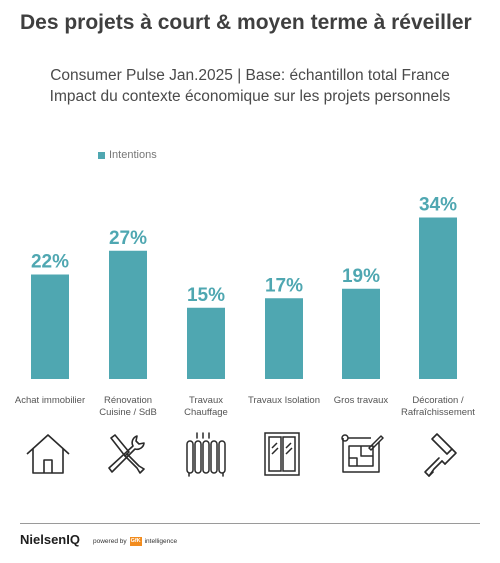 Image resolution: width=500 pixels, height=563 pixels. What do you see at coordinates (438, 406) in the screenshot?
I see `category-label-decoration: Décoration / Rafraîchissement` at bounding box center [438, 406].